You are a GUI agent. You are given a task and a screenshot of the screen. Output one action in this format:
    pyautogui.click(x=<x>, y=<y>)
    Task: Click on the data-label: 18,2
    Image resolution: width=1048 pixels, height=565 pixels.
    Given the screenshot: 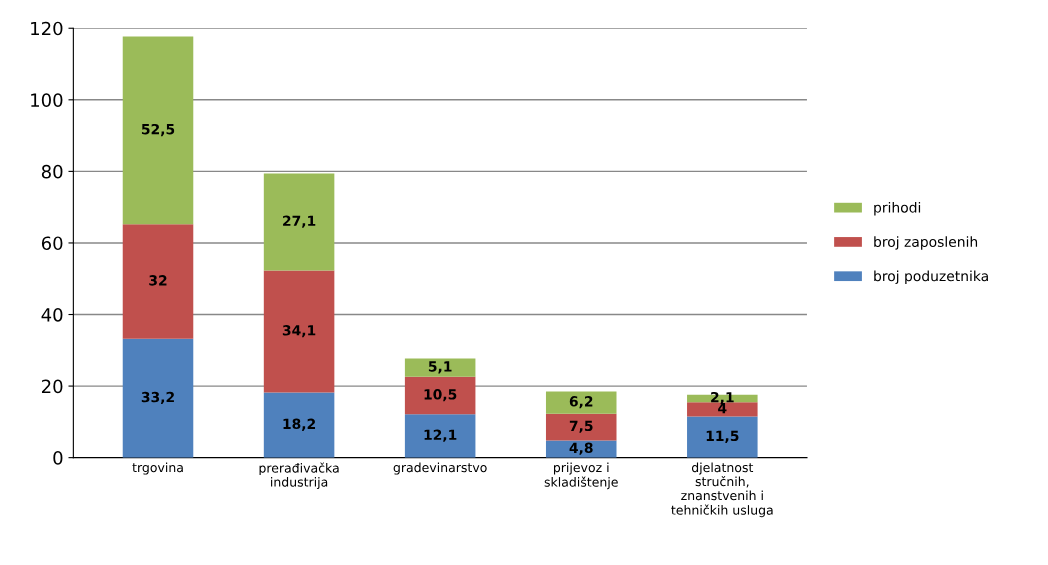 What is the action you would take?
    pyautogui.click(x=299, y=424)
    